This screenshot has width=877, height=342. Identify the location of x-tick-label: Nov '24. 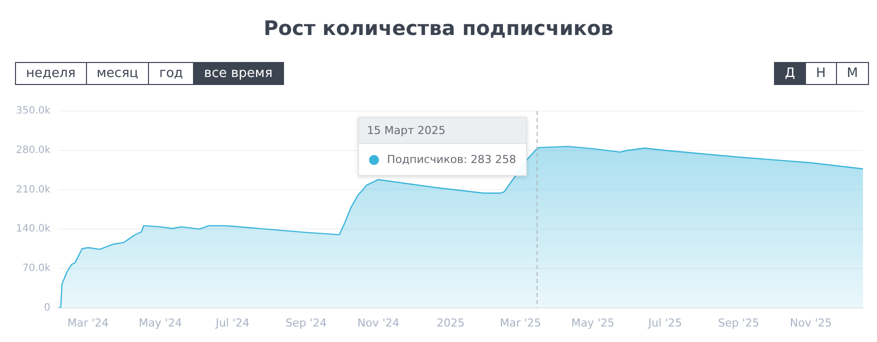
(378, 323).